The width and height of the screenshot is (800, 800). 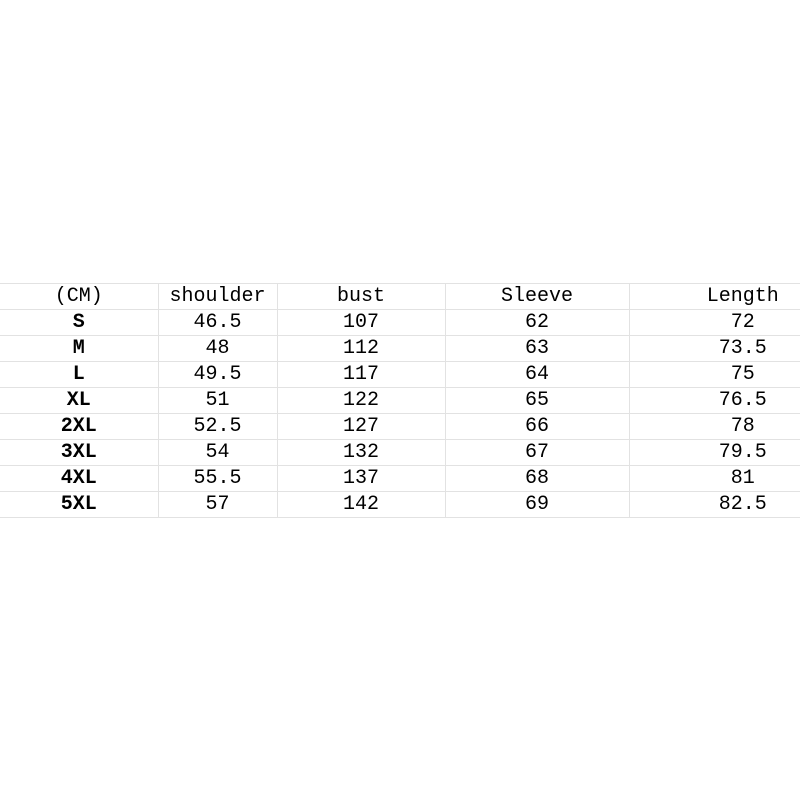 I want to click on cell-length: 78, so click(x=714, y=426).